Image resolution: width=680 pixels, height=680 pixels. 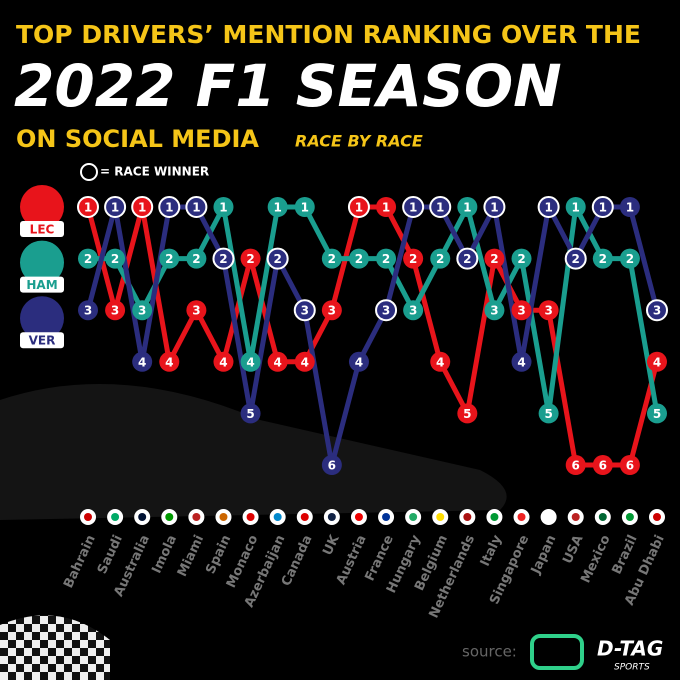 I want to click on legend-label-box, so click(x=42, y=284).